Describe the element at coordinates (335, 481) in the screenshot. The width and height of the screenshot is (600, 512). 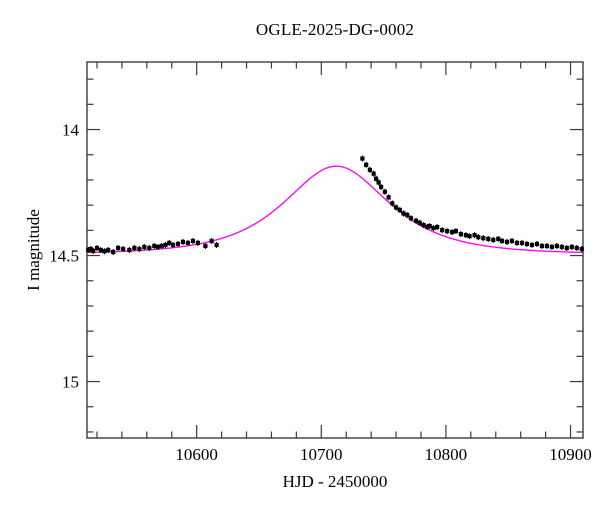
I see `x-axis-label: HJD - 2450000` at that location.